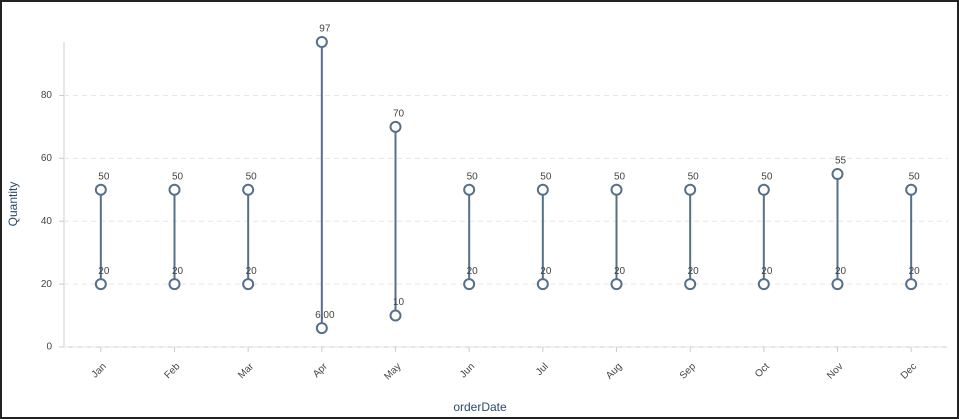 The width and height of the screenshot is (959, 419). Describe the element at coordinates (325, 315) in the screenshot. I see `data-label: 6.00` at that location.